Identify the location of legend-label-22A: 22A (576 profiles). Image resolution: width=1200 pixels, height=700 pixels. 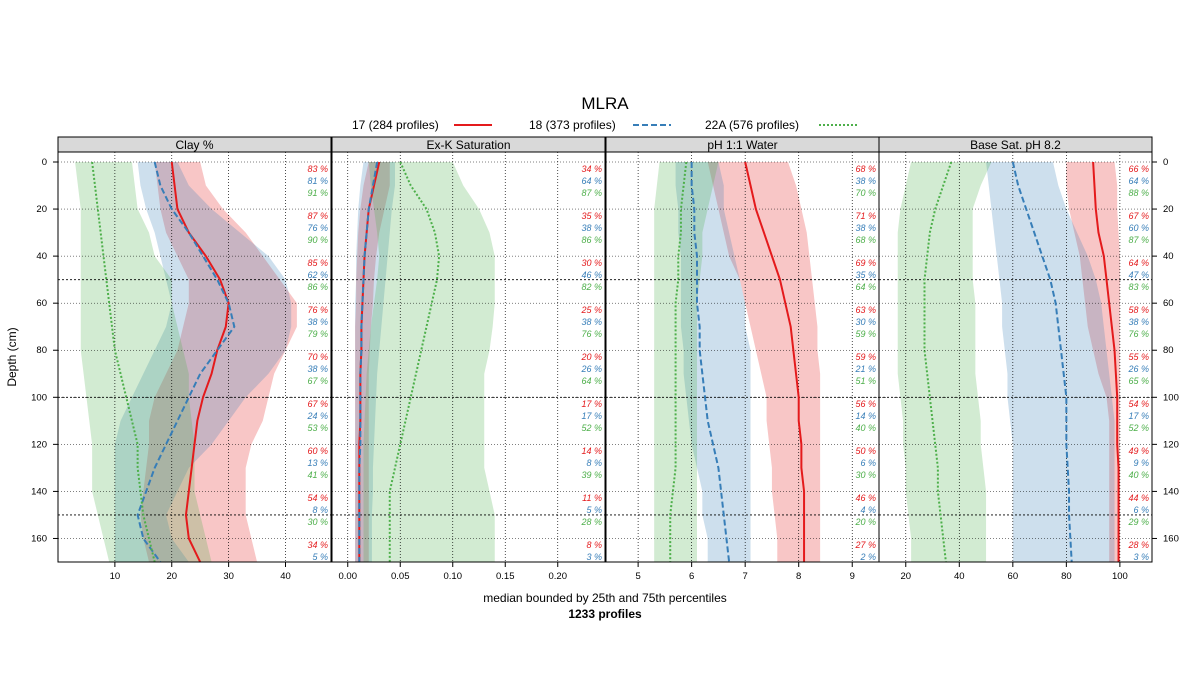
(752, 125).